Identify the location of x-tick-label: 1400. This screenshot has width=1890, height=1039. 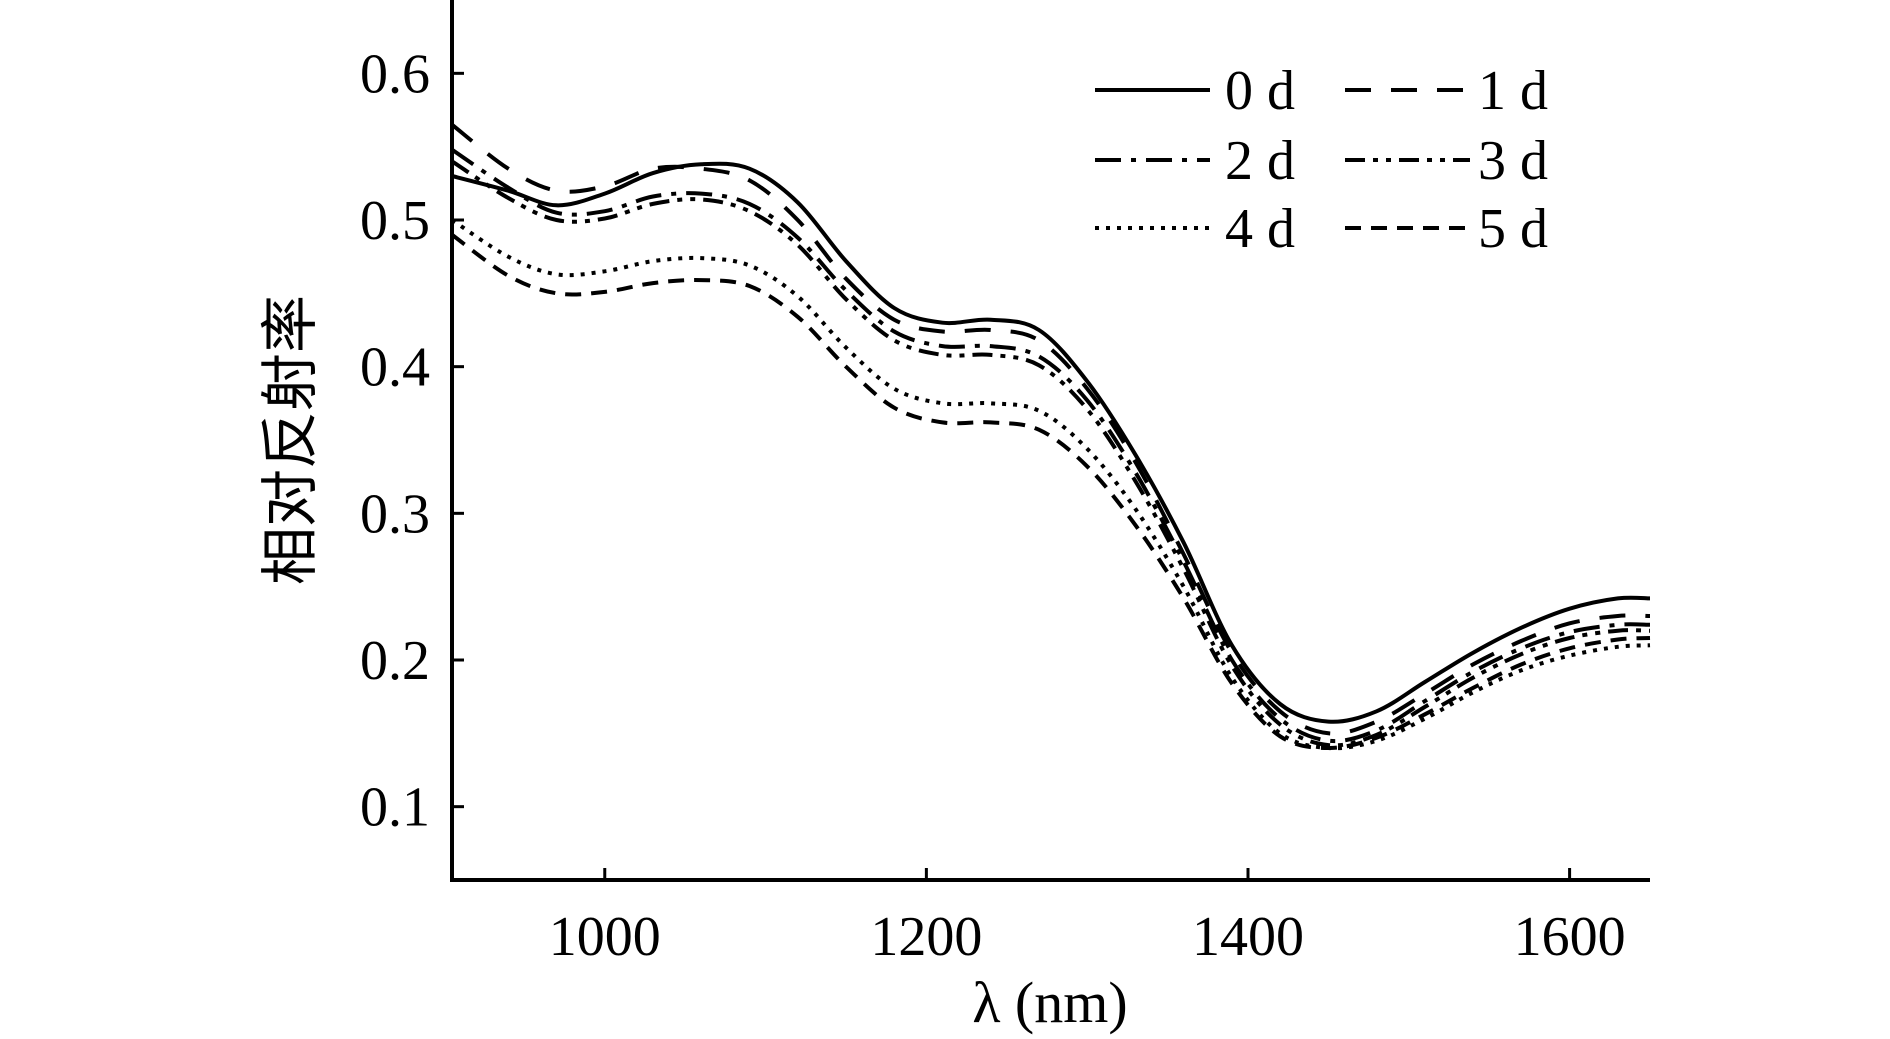
(1248, 937).